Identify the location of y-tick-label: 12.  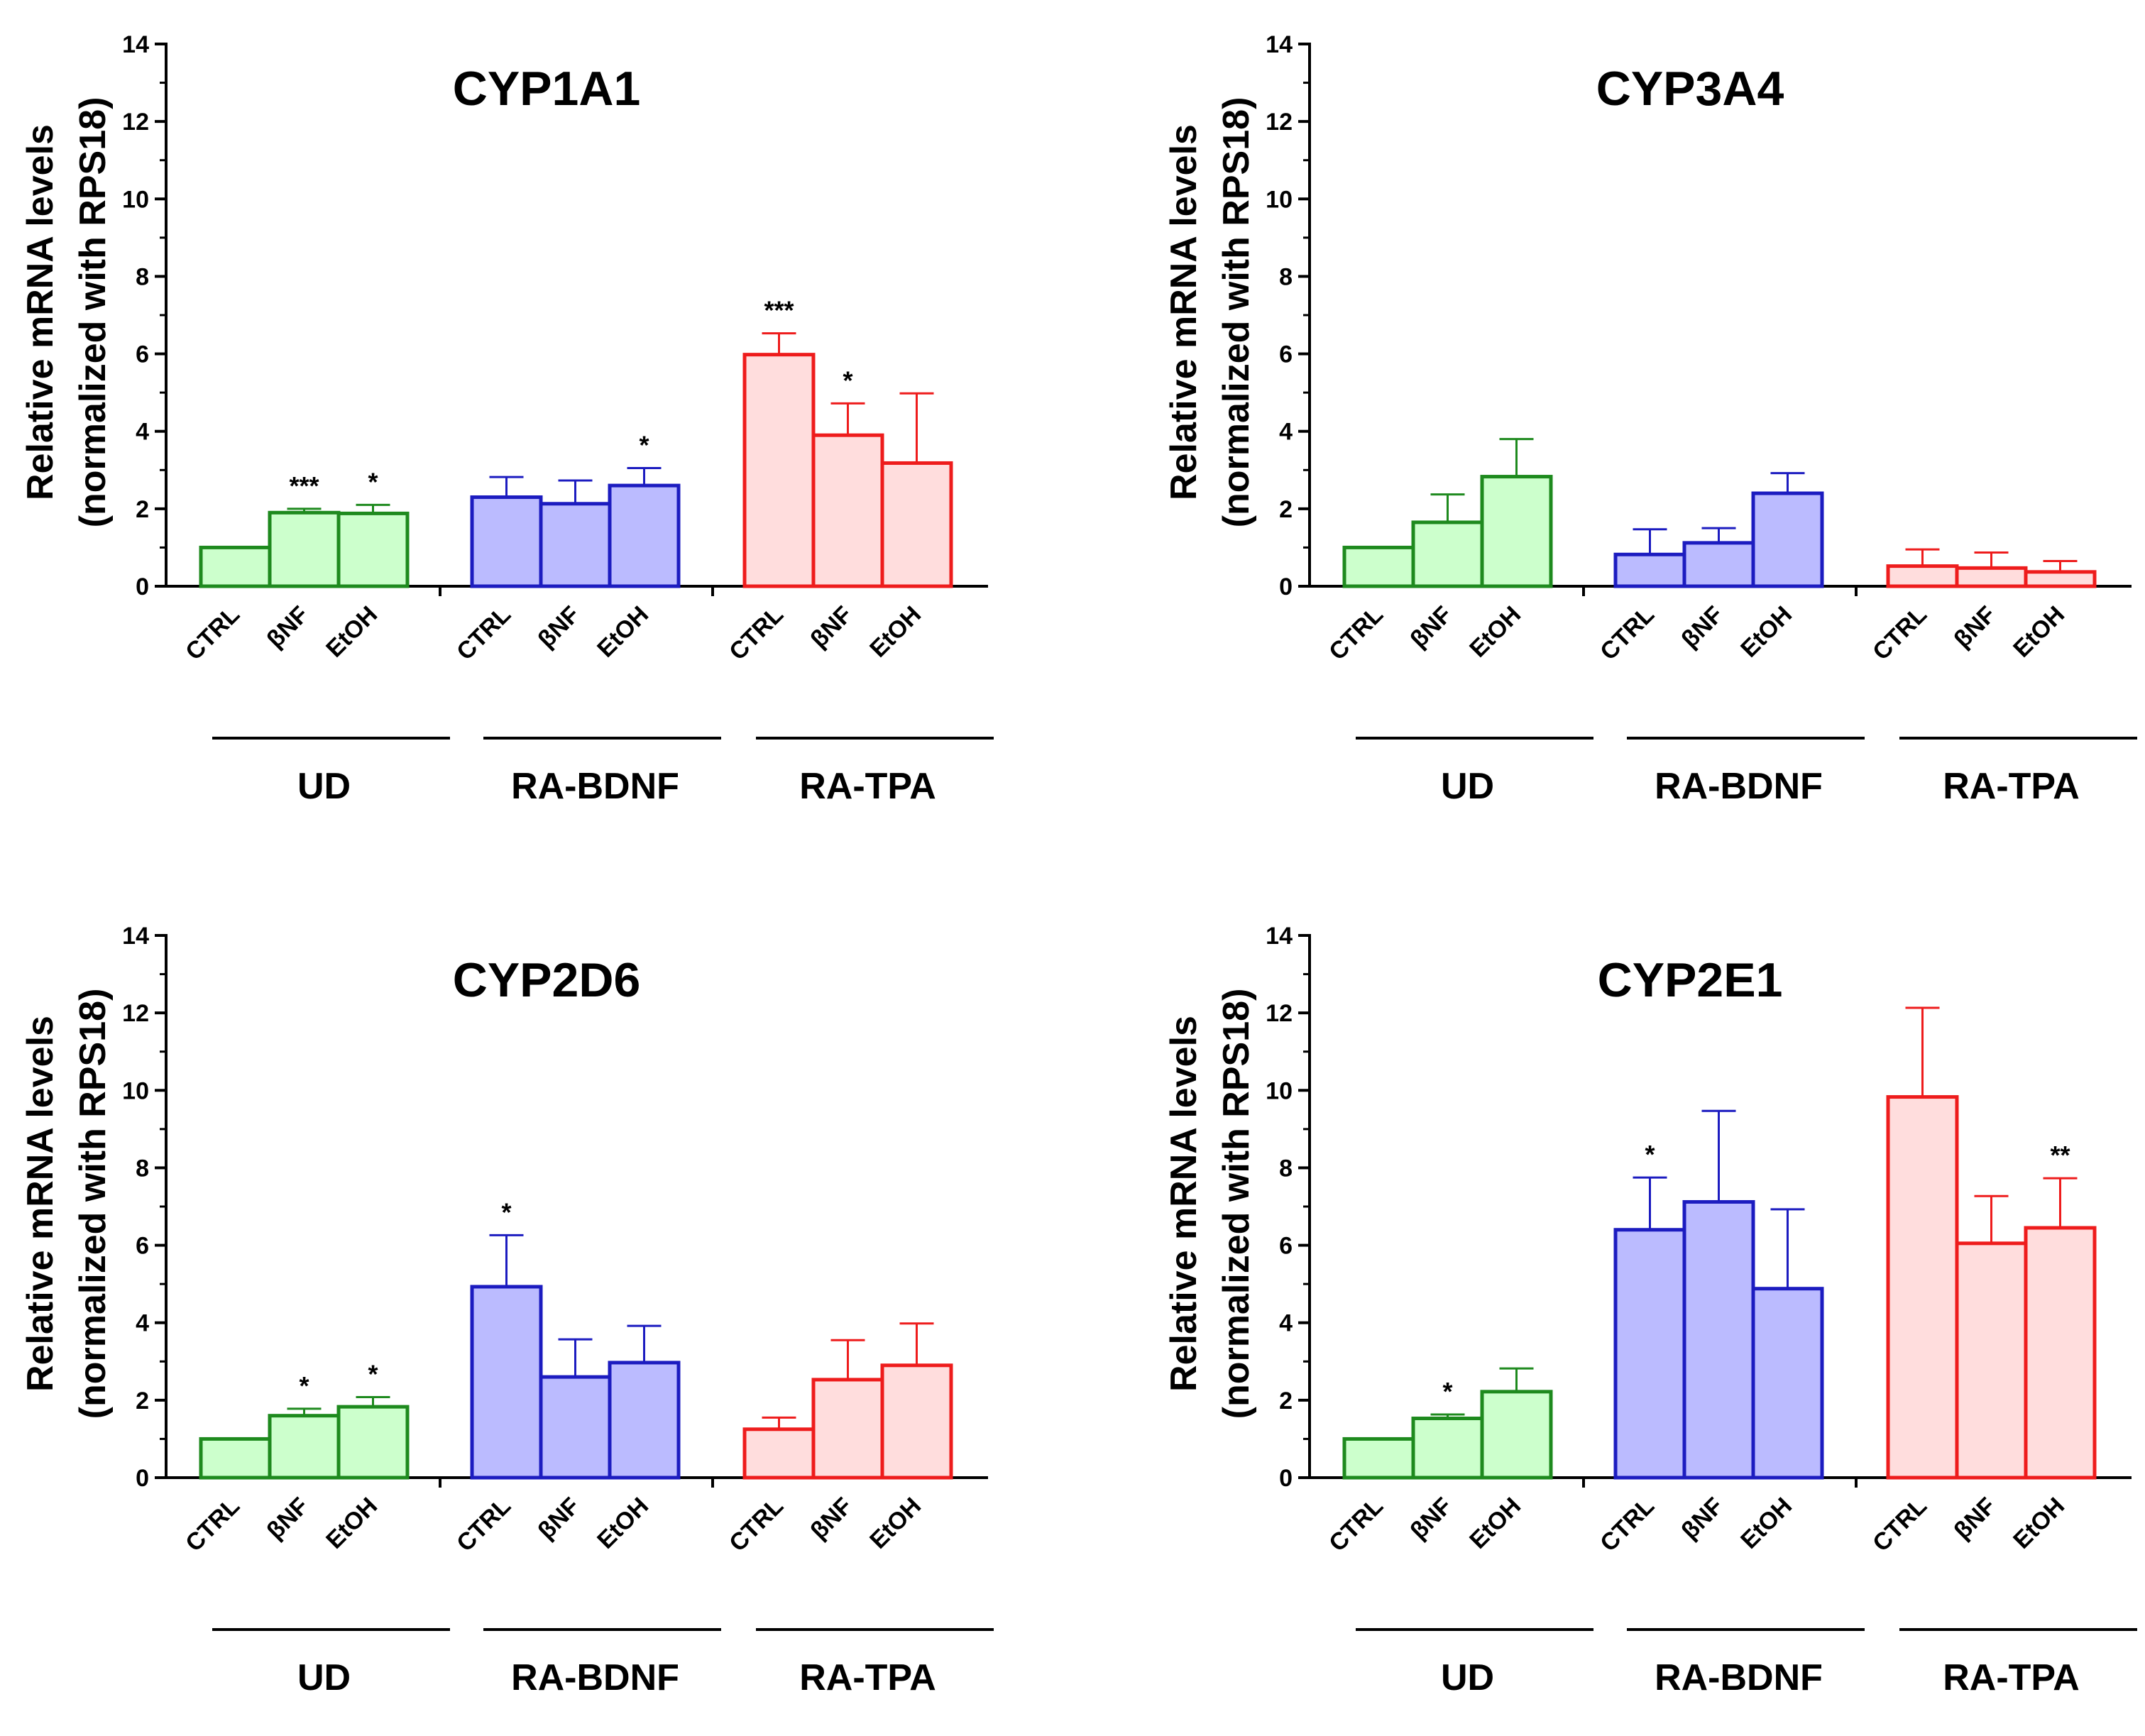
(135, 122).